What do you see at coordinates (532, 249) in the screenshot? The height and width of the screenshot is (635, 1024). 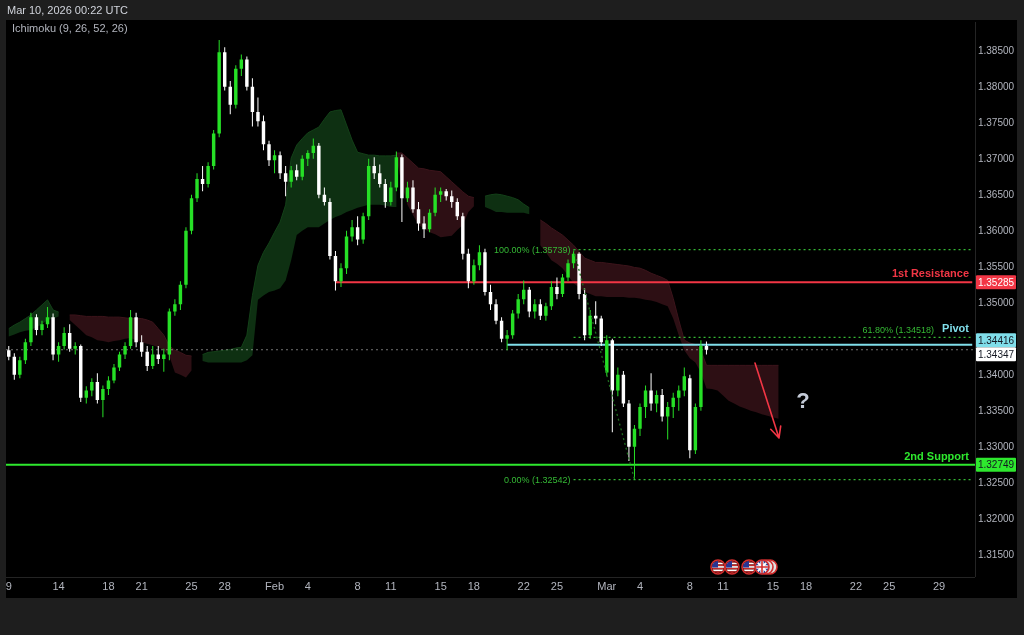 I see `series-label: 100.00% (1.35739)` at bounding box center [532, 249].